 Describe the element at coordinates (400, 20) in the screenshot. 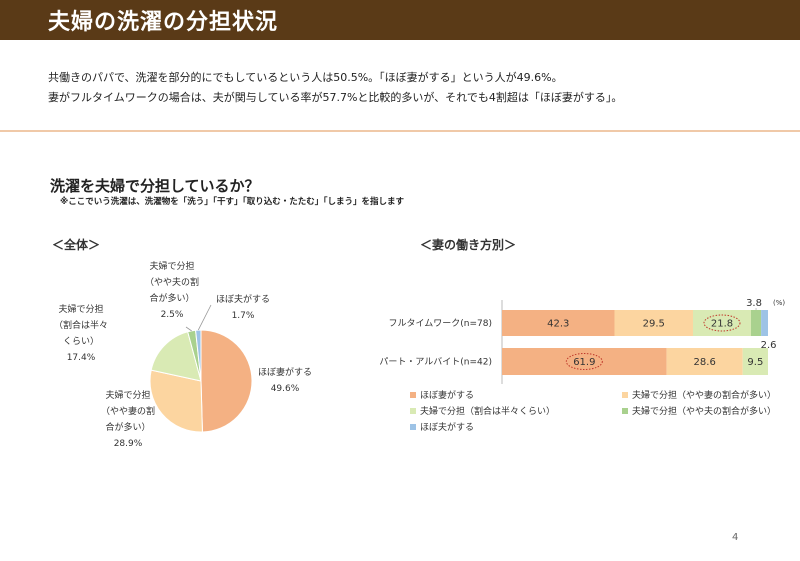

I see `header-bar: 夫婦の洗濯の分担状況` at that location.